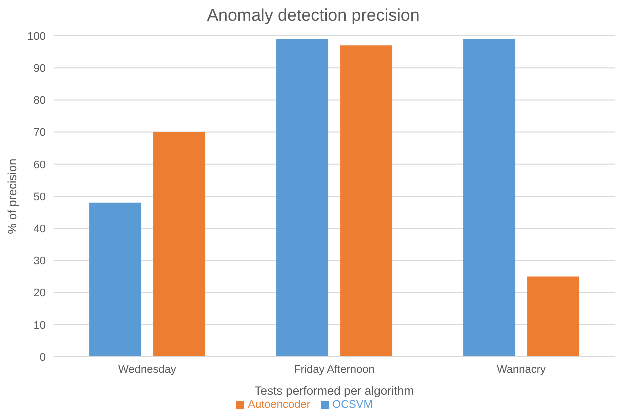 The height and width of the screenshot is (419, 627). What do you see at coordinates (40, 197) in the screenshot?
I see `y-tick-label: 50` at bounding box center [40, 197].